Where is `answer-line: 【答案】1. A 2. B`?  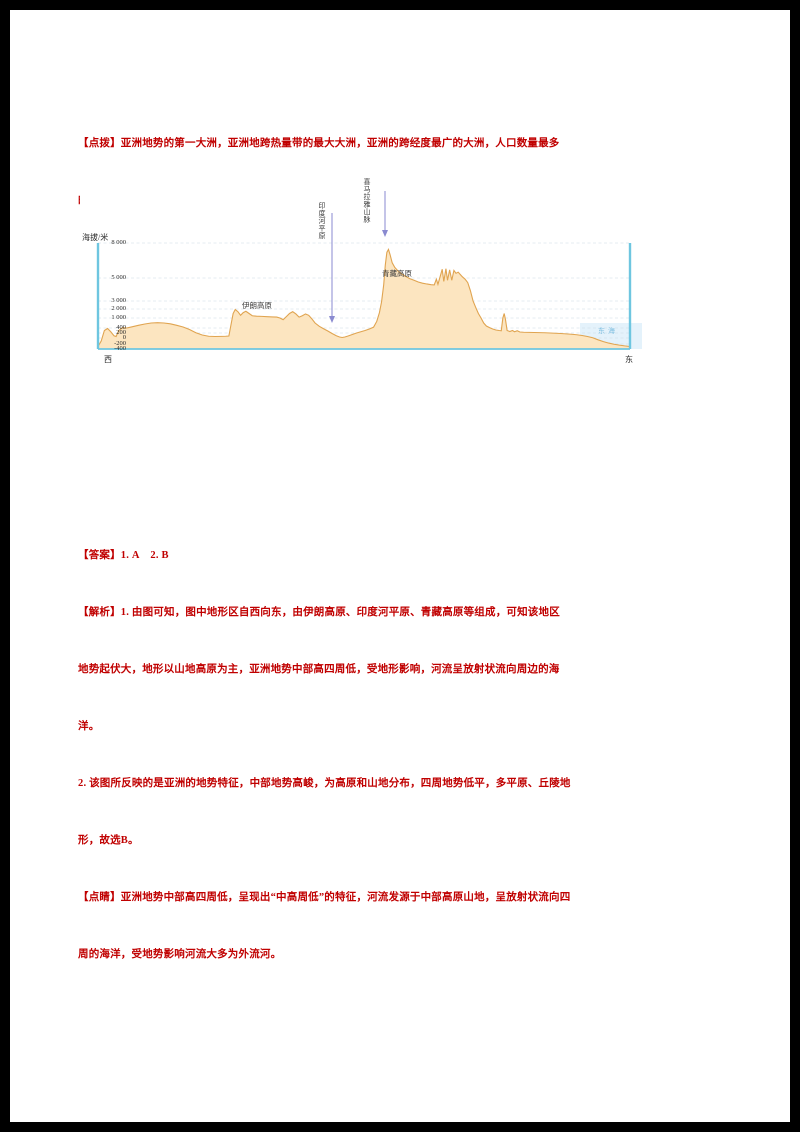
answer-line: 【答案】1. A 2. B is located at coordinates (123, 555).